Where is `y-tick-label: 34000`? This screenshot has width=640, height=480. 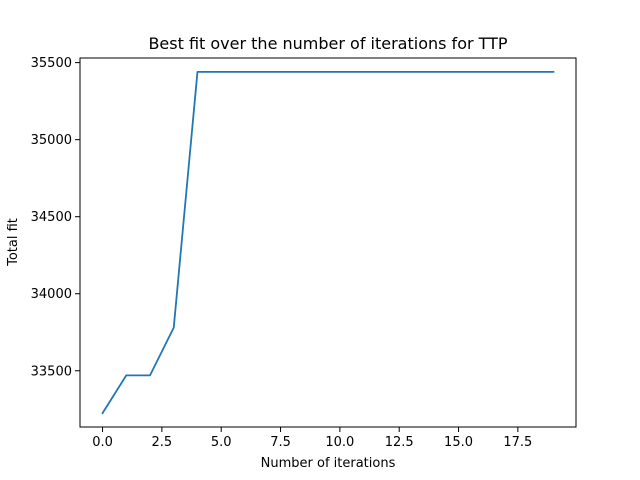 y-tick-label: 34000 is located at coordinates (51, 294).